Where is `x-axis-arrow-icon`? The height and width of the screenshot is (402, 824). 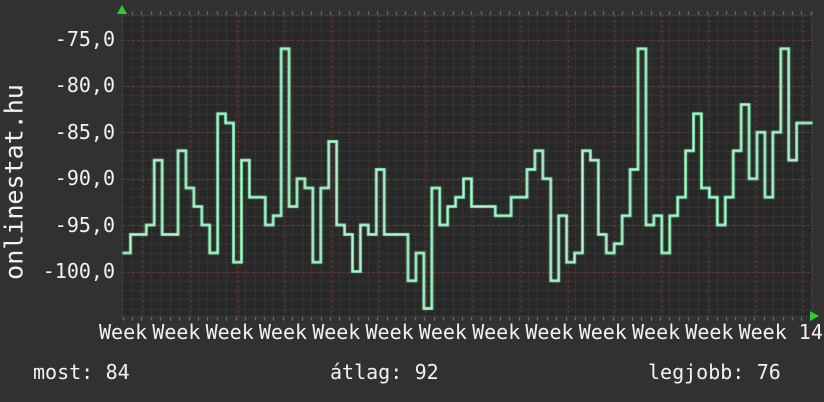
x-axis-arrow-icon is located at coordinates (814, 316).